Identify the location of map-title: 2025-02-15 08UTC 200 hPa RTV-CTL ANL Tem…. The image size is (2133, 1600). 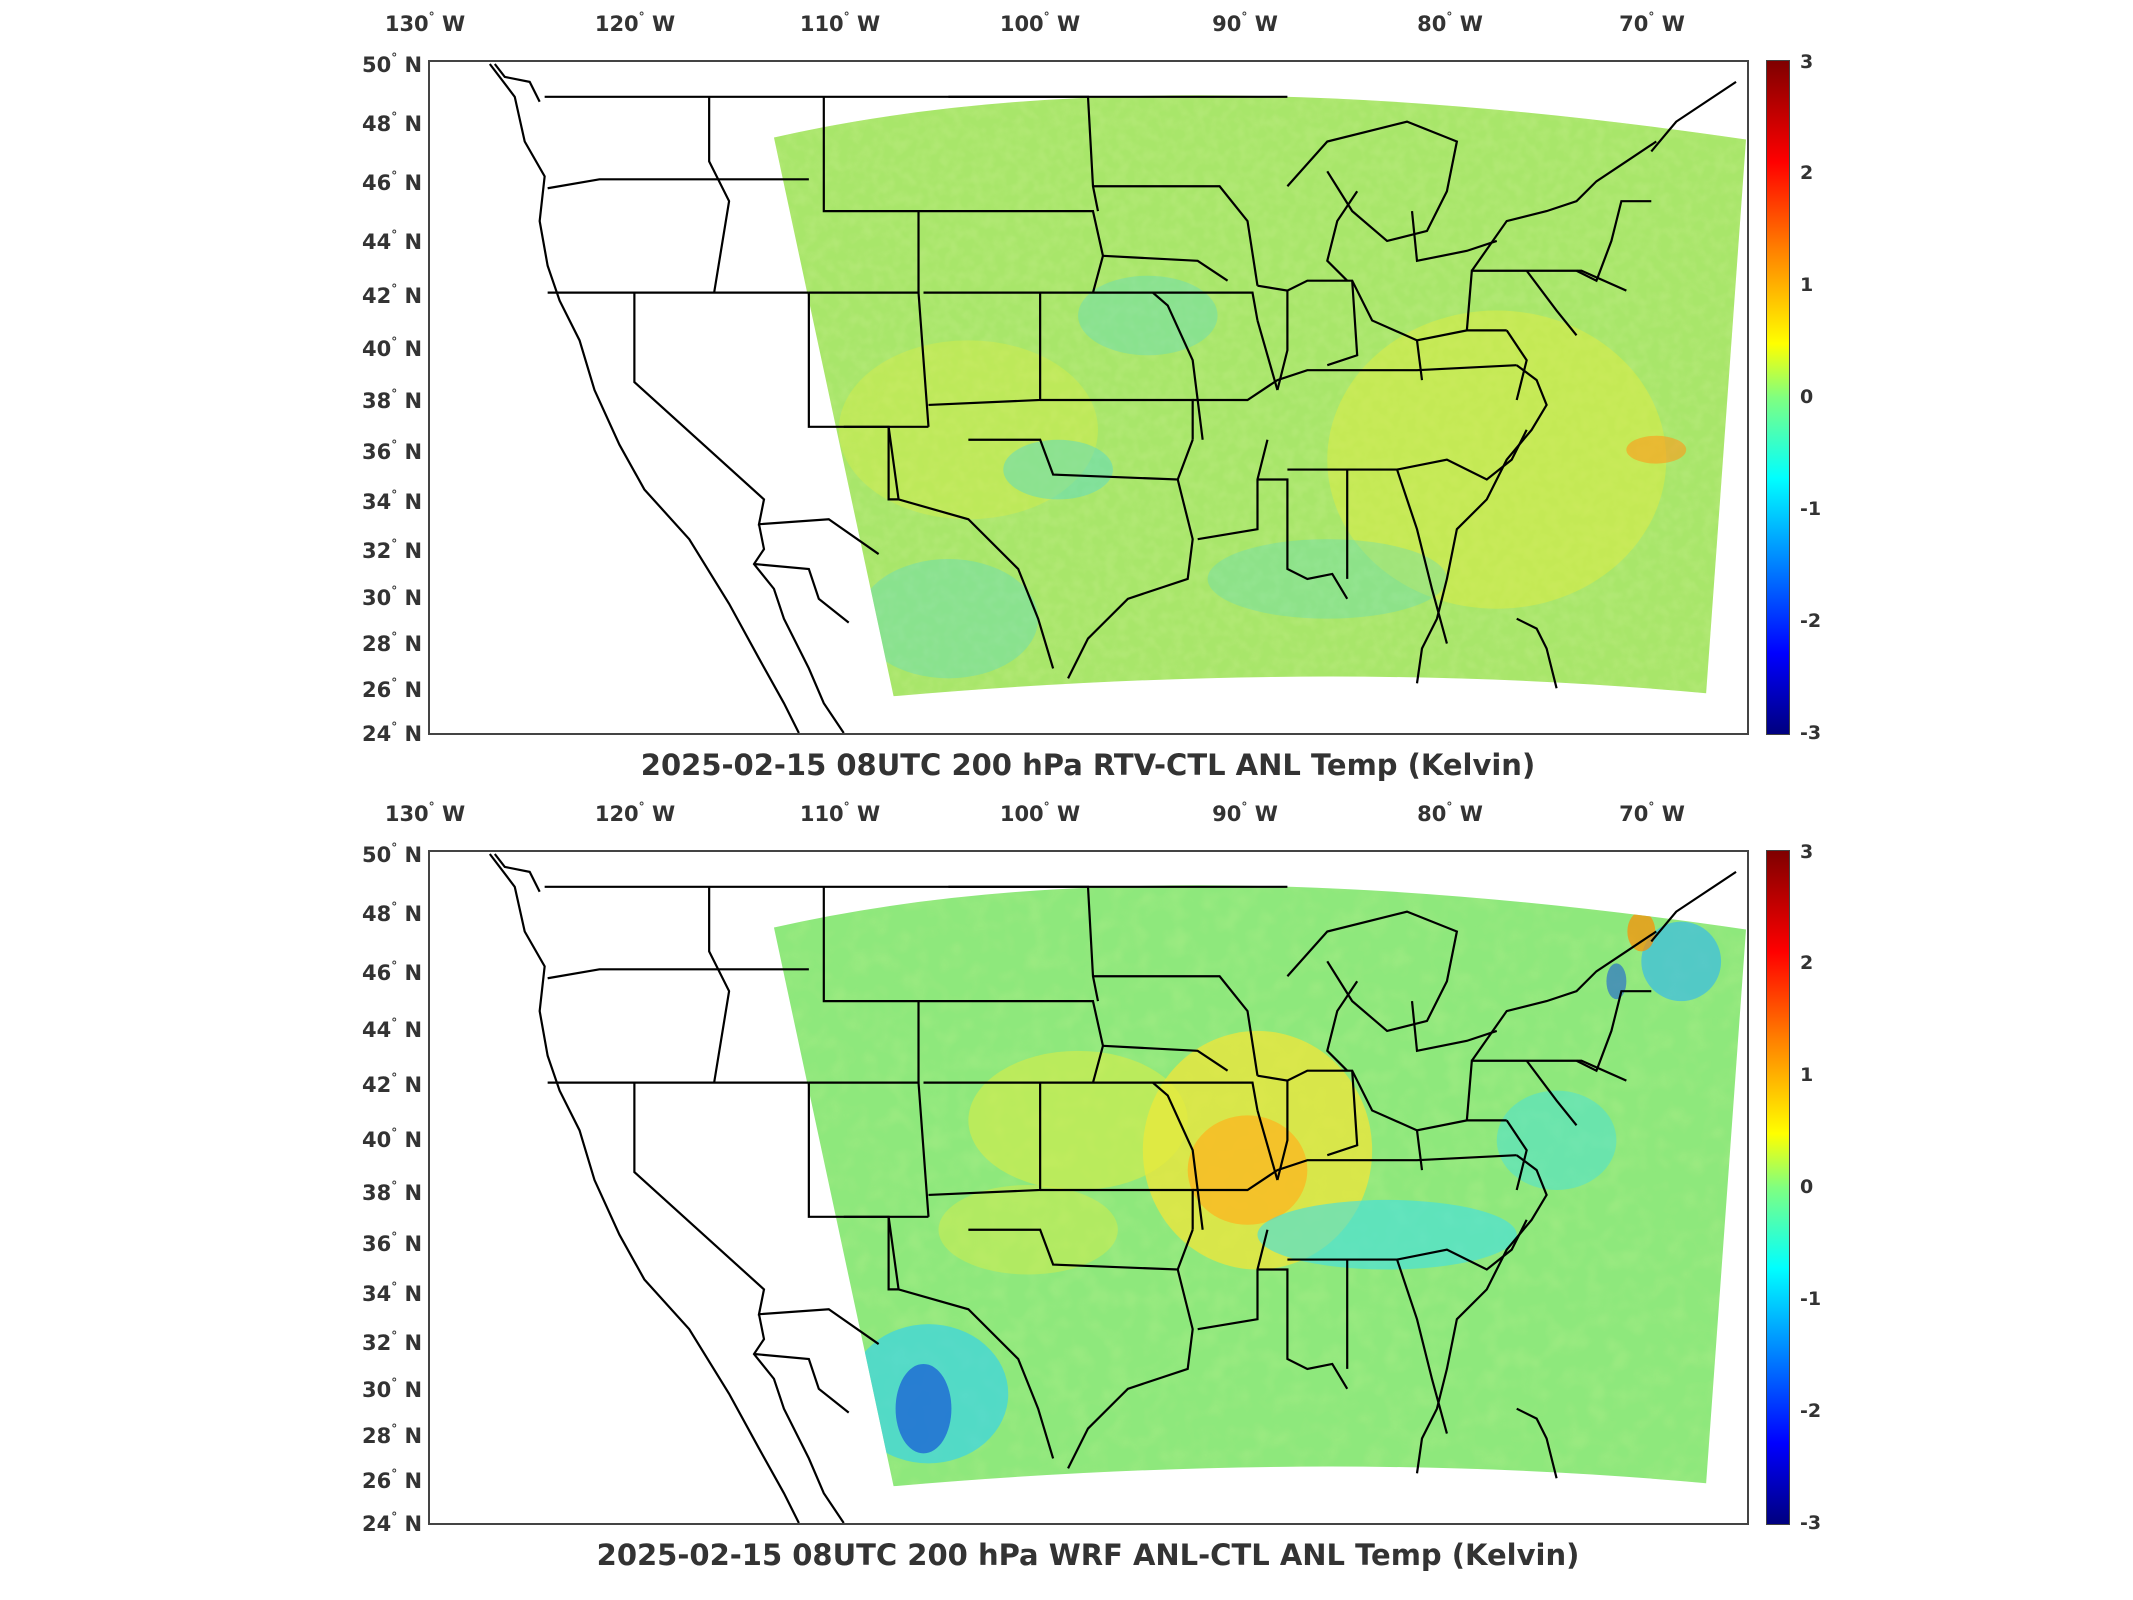
(1088, 765).